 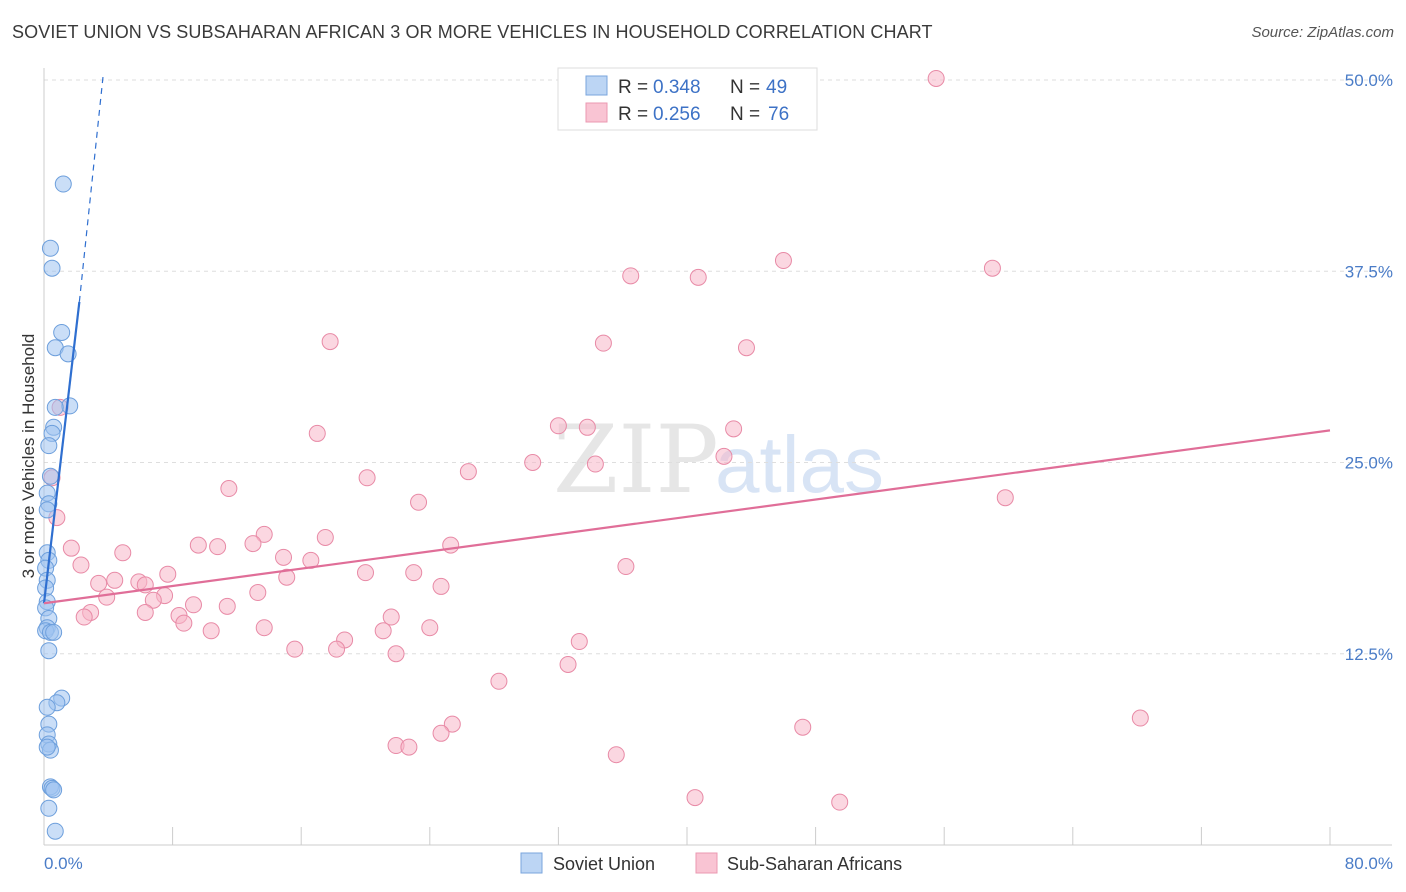 I want to click on soviet-trend-extension, so click(x=91, y=187).